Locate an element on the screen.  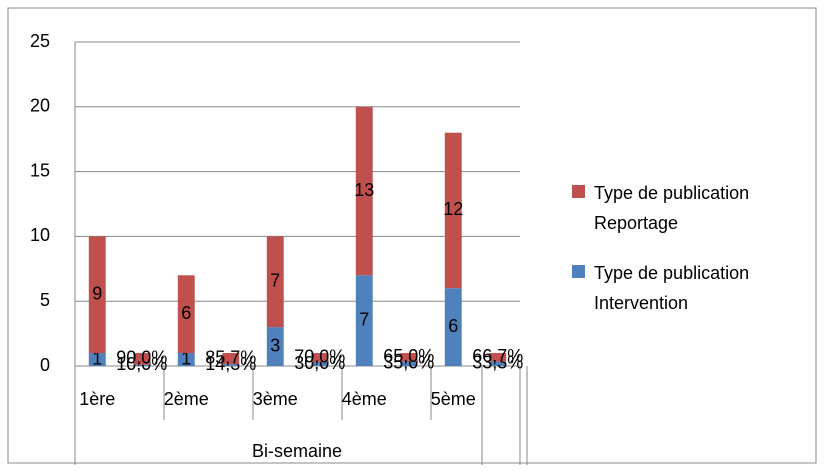
x-axis-title: Bi-semaine is located at coordinates (297, 451).